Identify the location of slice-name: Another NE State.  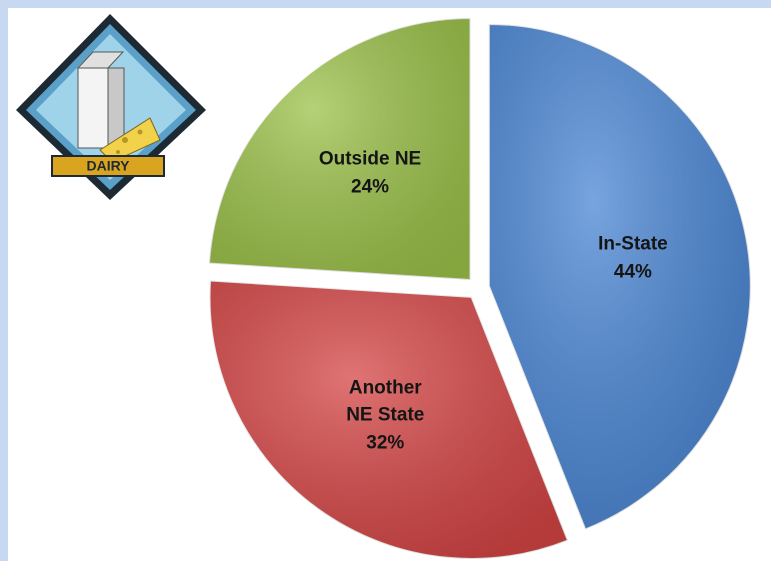
(385, 401).